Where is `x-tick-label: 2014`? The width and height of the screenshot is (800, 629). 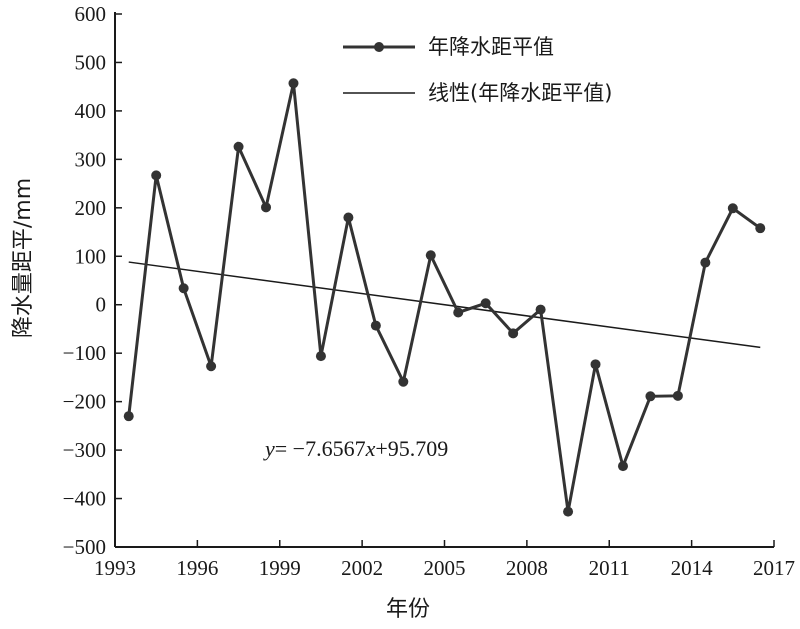
x-tick-label: 2014 is located at coordinates (692, 568).